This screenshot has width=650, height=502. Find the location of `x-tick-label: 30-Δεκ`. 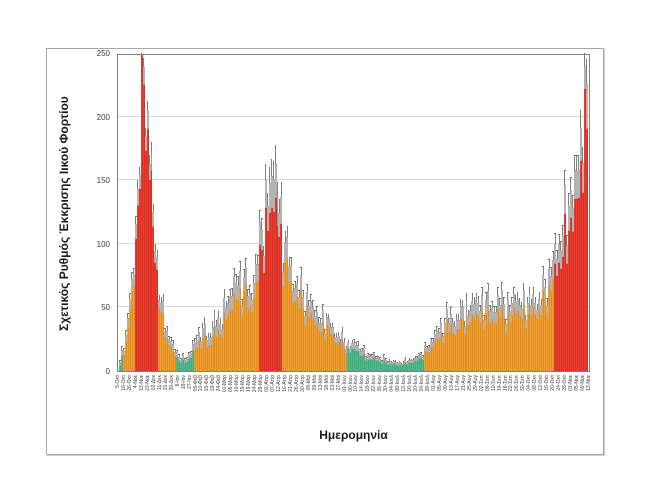

x-tick-label: 30-Δεκ is located at coordinates (171, 383).